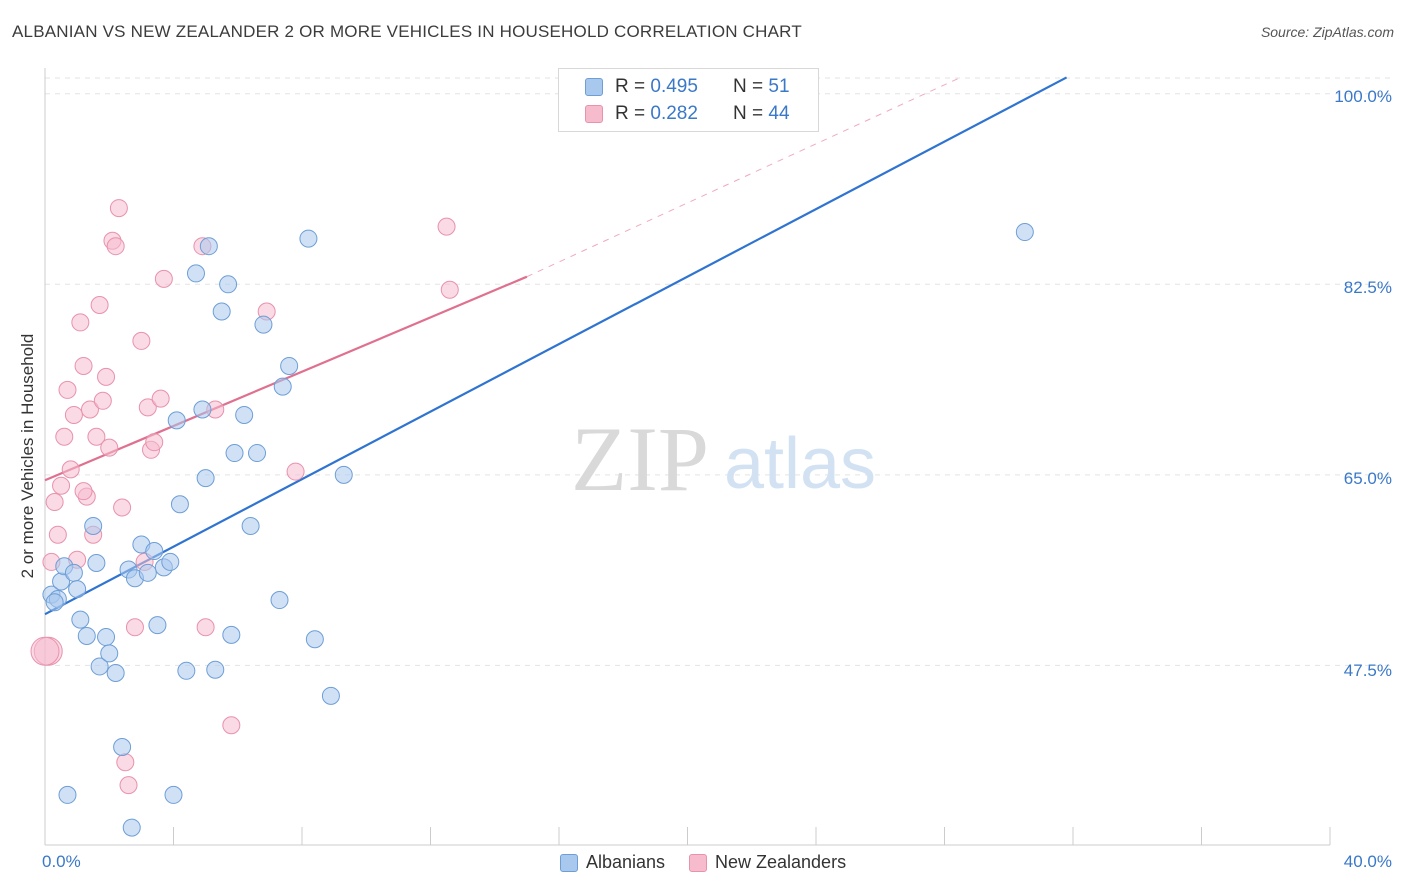 The width and height of the screenshot is (1406, 892). I want to click on y-tick-label: 82.5%, so click(1367, 287).